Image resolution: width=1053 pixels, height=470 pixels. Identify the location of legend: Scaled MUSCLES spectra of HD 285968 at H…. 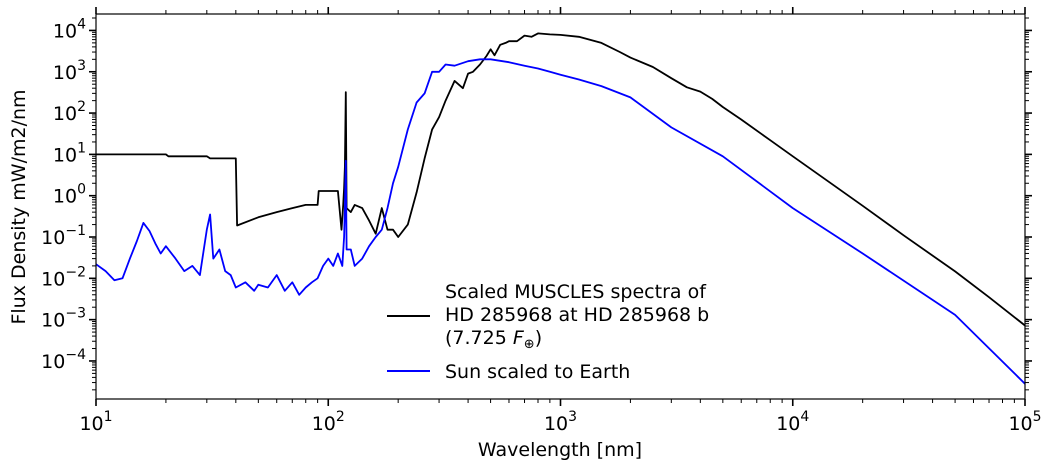
(548, 332).